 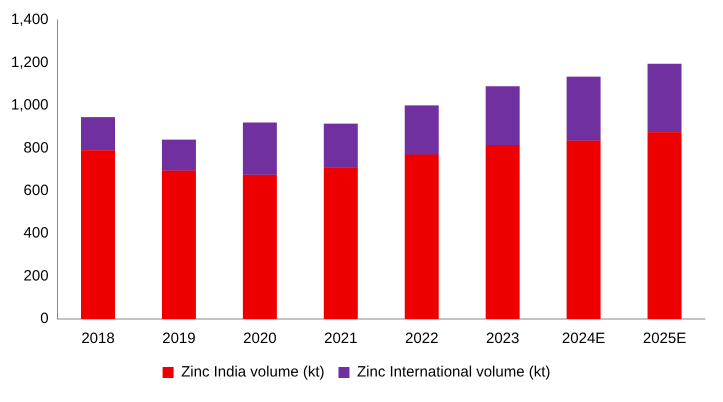 What do you see at coordinates (44, 319) in the screenshot?
I see `y-tick-label: 0` at bounding box center [44, 319].